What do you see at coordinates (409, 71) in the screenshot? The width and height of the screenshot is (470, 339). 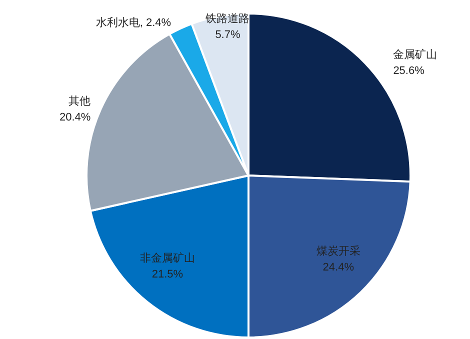 I see `data-label: 25.6%` at bounding box center [409, 71].